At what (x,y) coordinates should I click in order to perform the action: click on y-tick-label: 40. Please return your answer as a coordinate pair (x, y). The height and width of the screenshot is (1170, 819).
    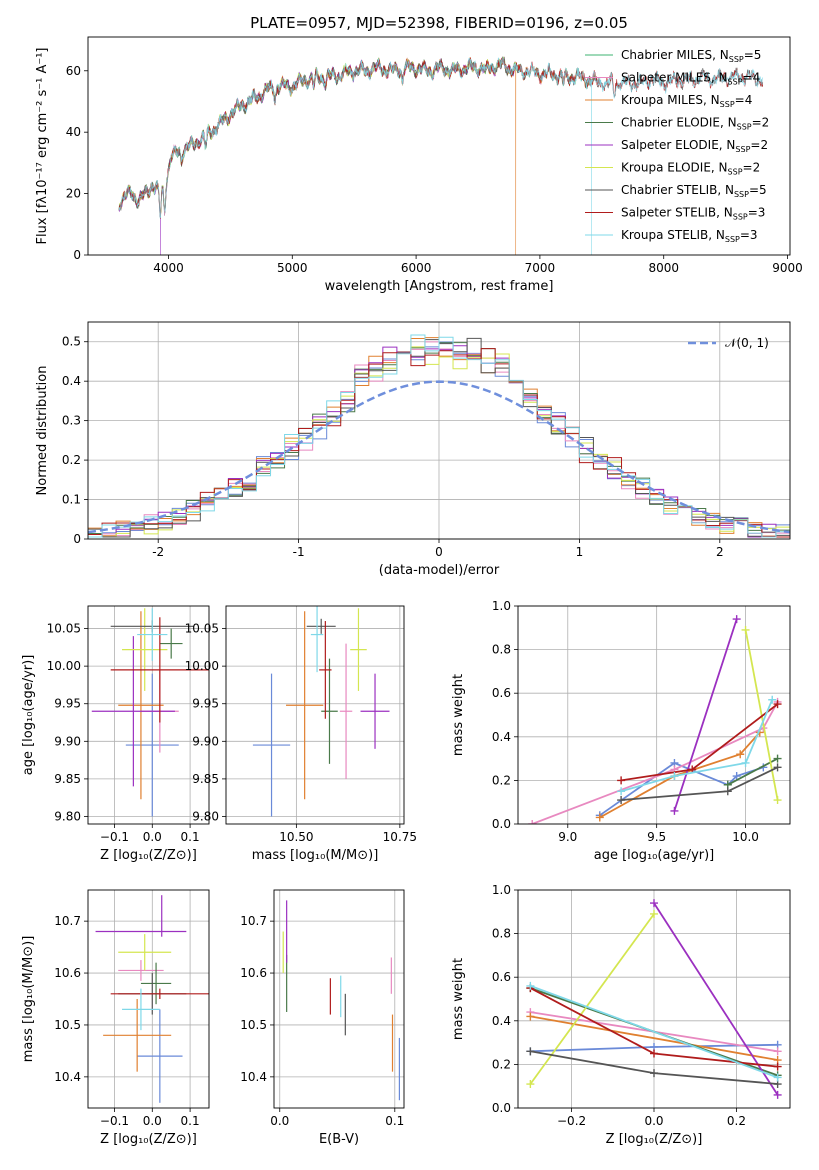
    Looking at the image, I should click on (73, 132).